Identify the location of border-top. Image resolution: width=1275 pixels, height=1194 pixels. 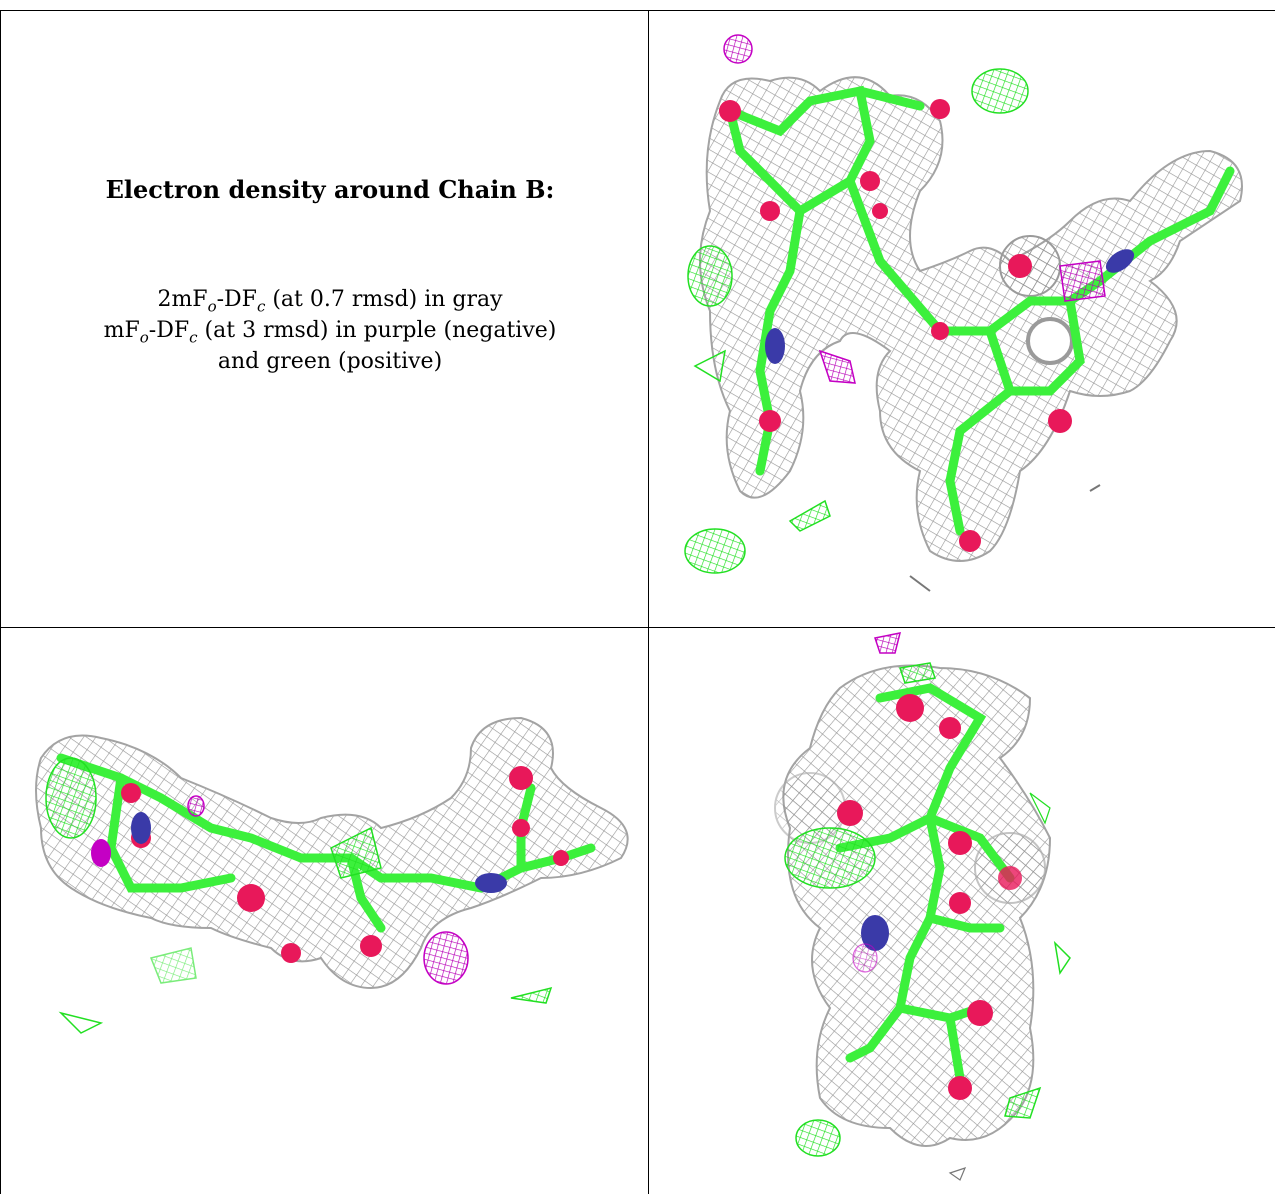
(637, 10).